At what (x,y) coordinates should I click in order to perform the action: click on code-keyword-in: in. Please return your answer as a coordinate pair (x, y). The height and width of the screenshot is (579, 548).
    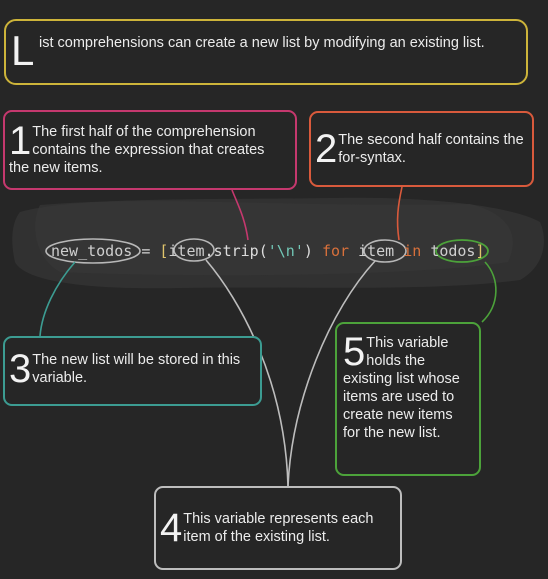
    Looking at the image, I should click on (412, 251).